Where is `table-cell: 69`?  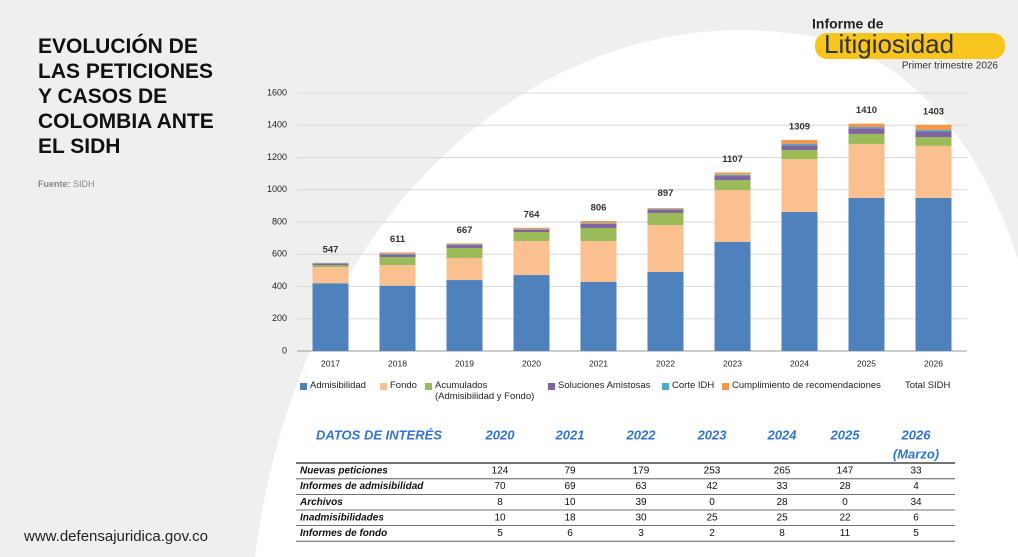 table-cell: 69 is located at coordinates (570, 486).